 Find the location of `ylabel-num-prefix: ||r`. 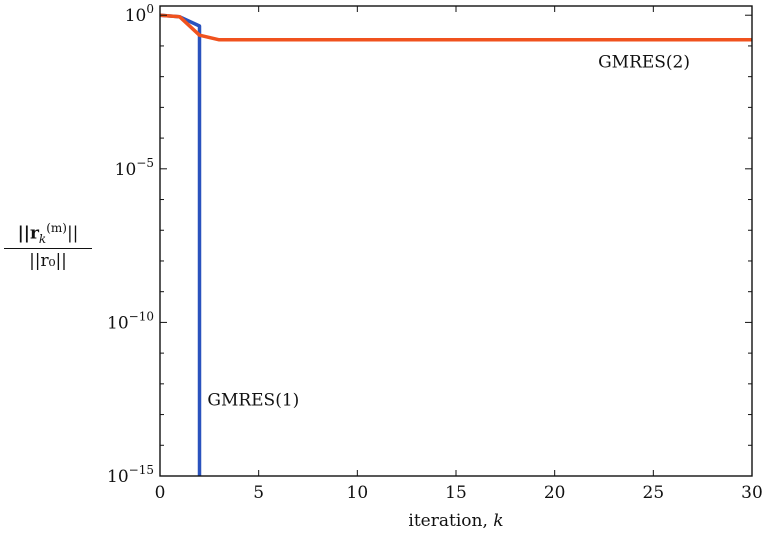

ylabel-num-prefix: ||r is located at coordinates (28, 233).